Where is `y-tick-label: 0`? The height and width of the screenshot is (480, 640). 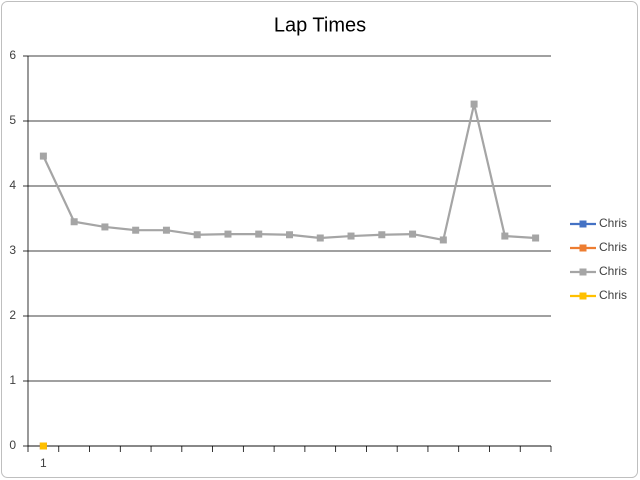 y-tick-label: 0 is located at coordinates (12, 445).